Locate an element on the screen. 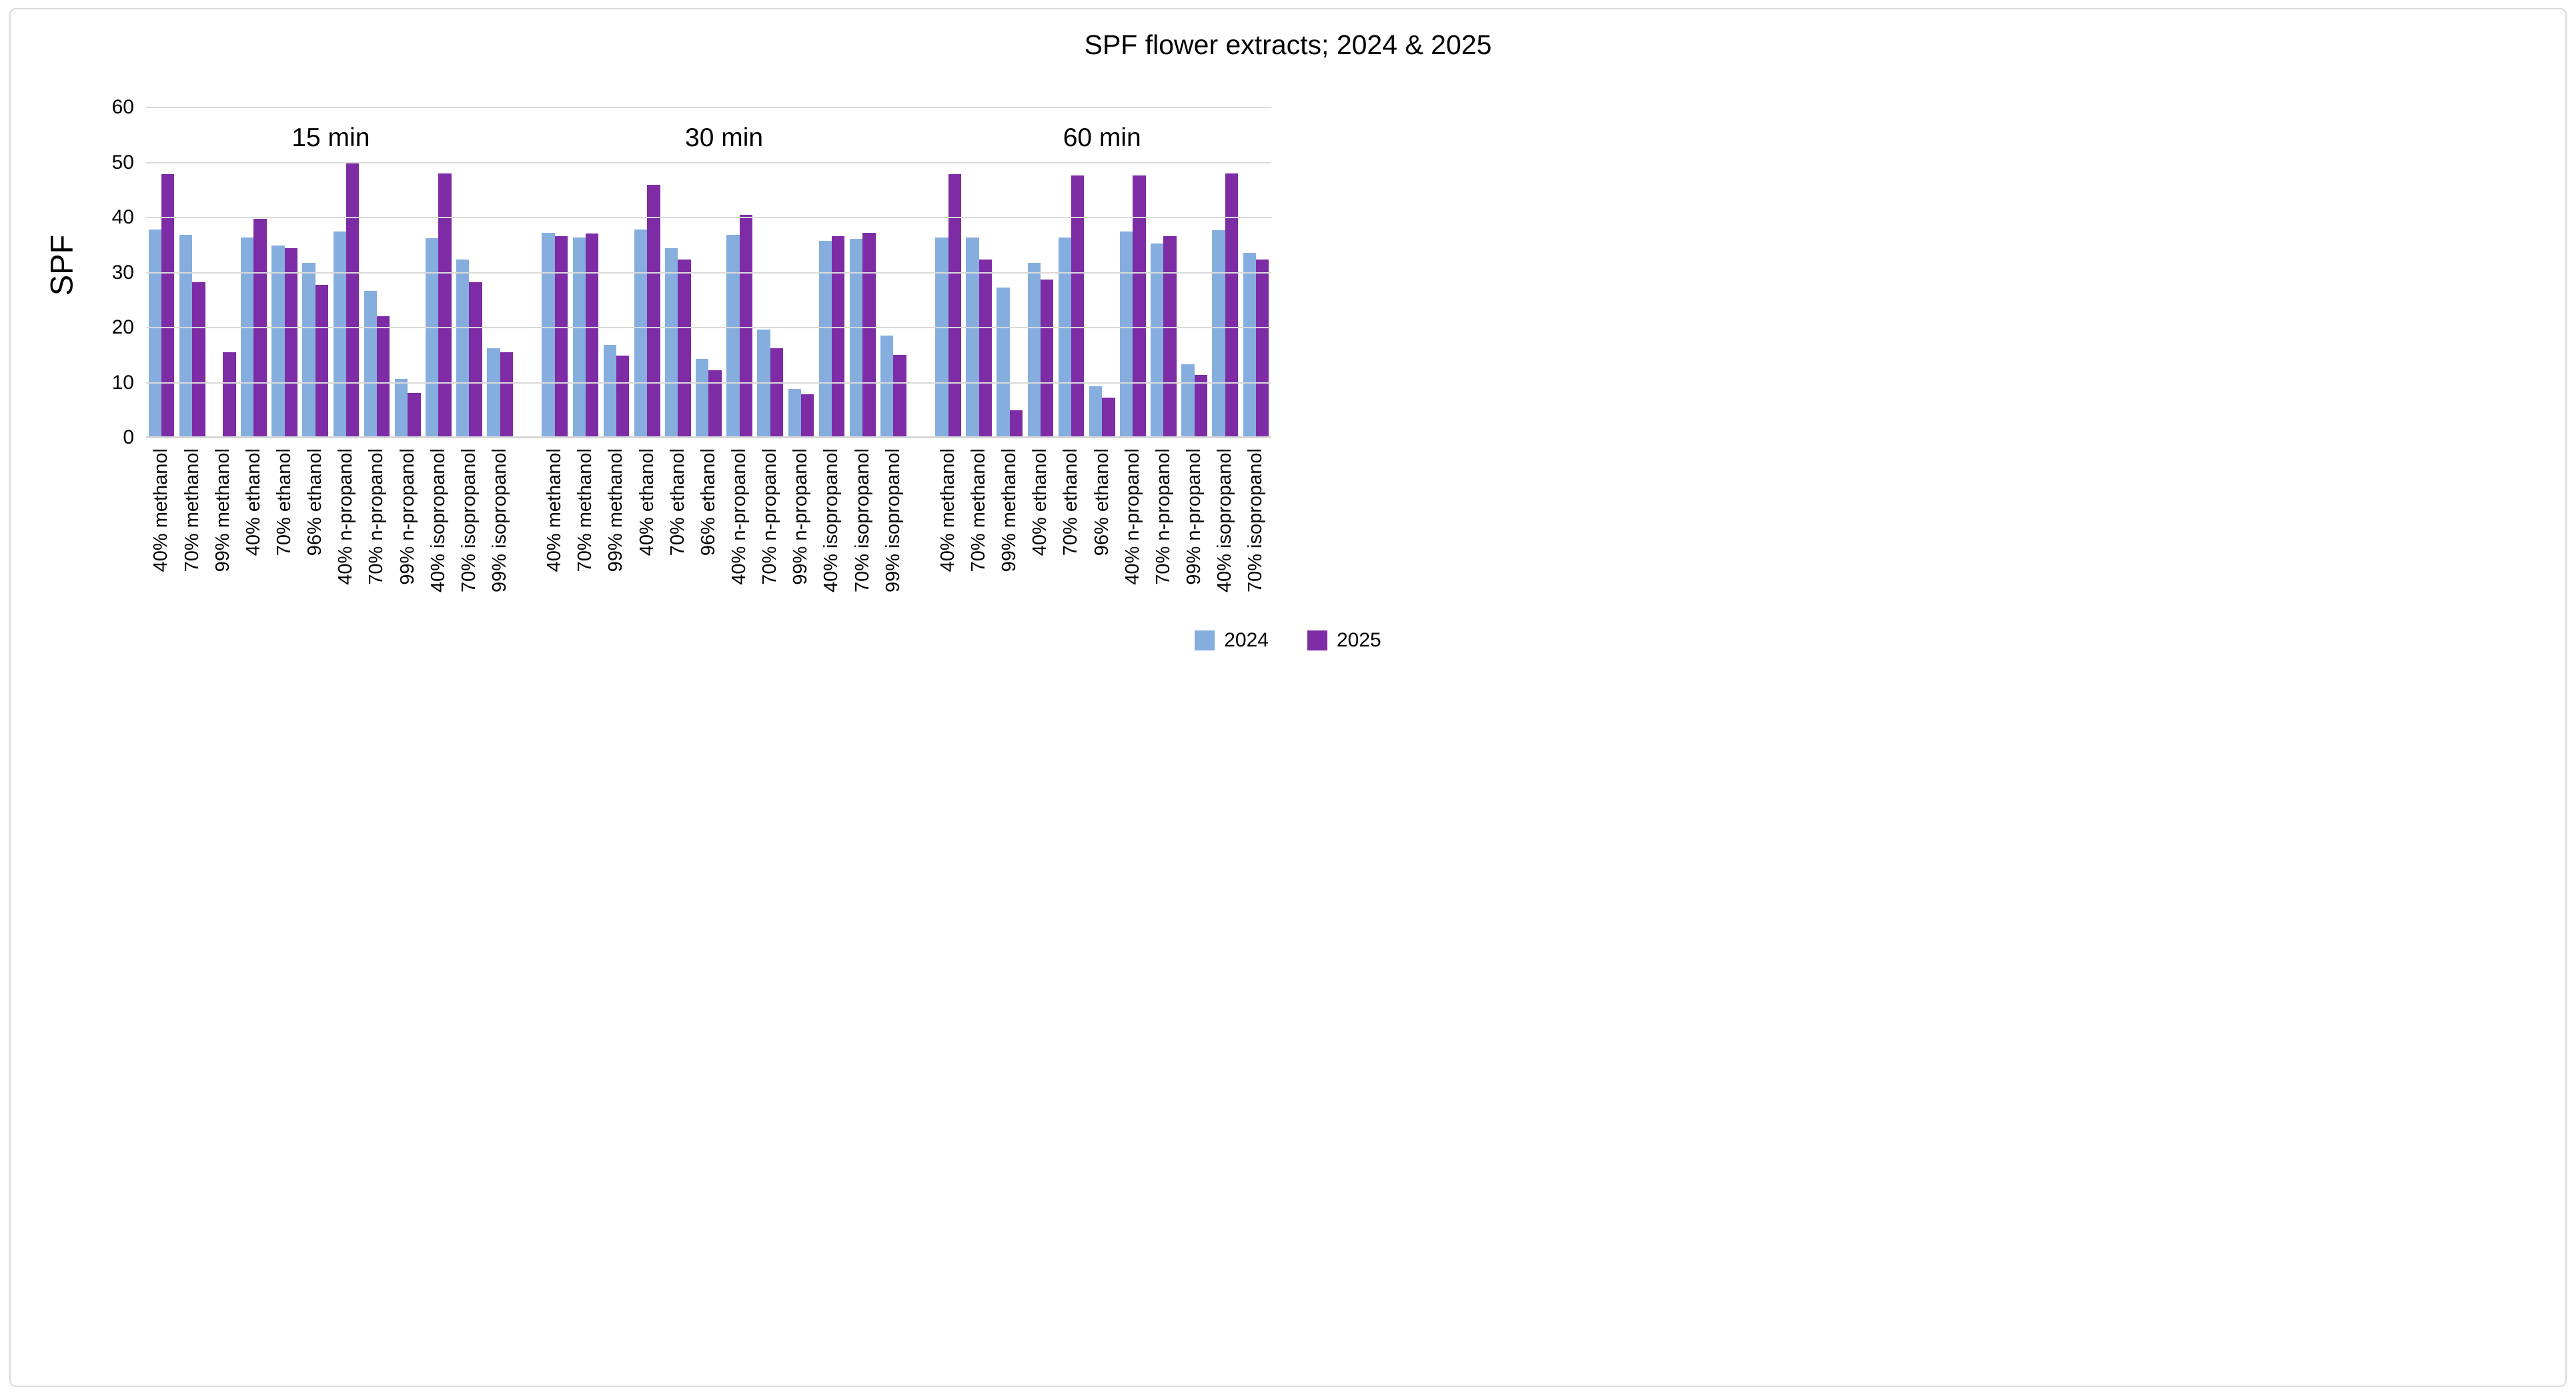 This screenshot has width=2576, height=1395. slot-60-min-70-isopropanol is located at coordinates (1256, 272).